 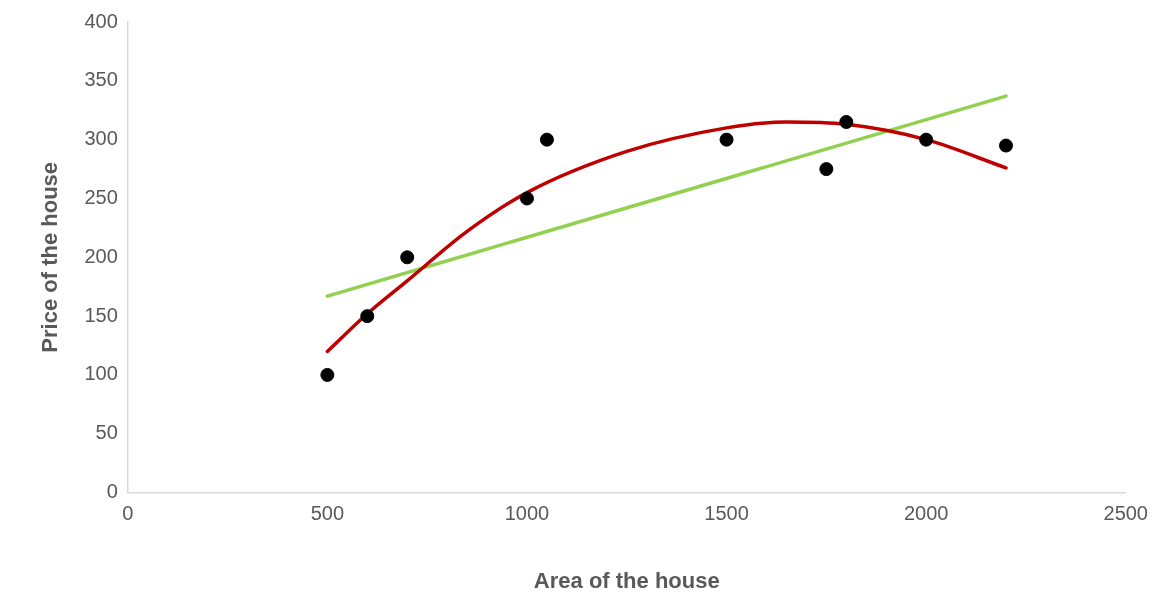 I want to click on y-axis-title: Price of the house, so click(x=50, y=257).